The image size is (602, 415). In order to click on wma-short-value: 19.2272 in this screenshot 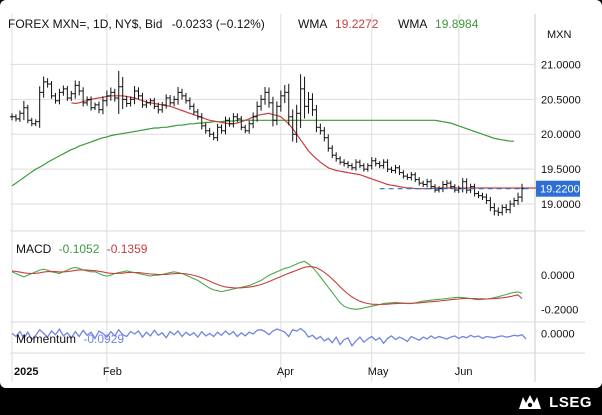, I will do `click(357, 24)`.